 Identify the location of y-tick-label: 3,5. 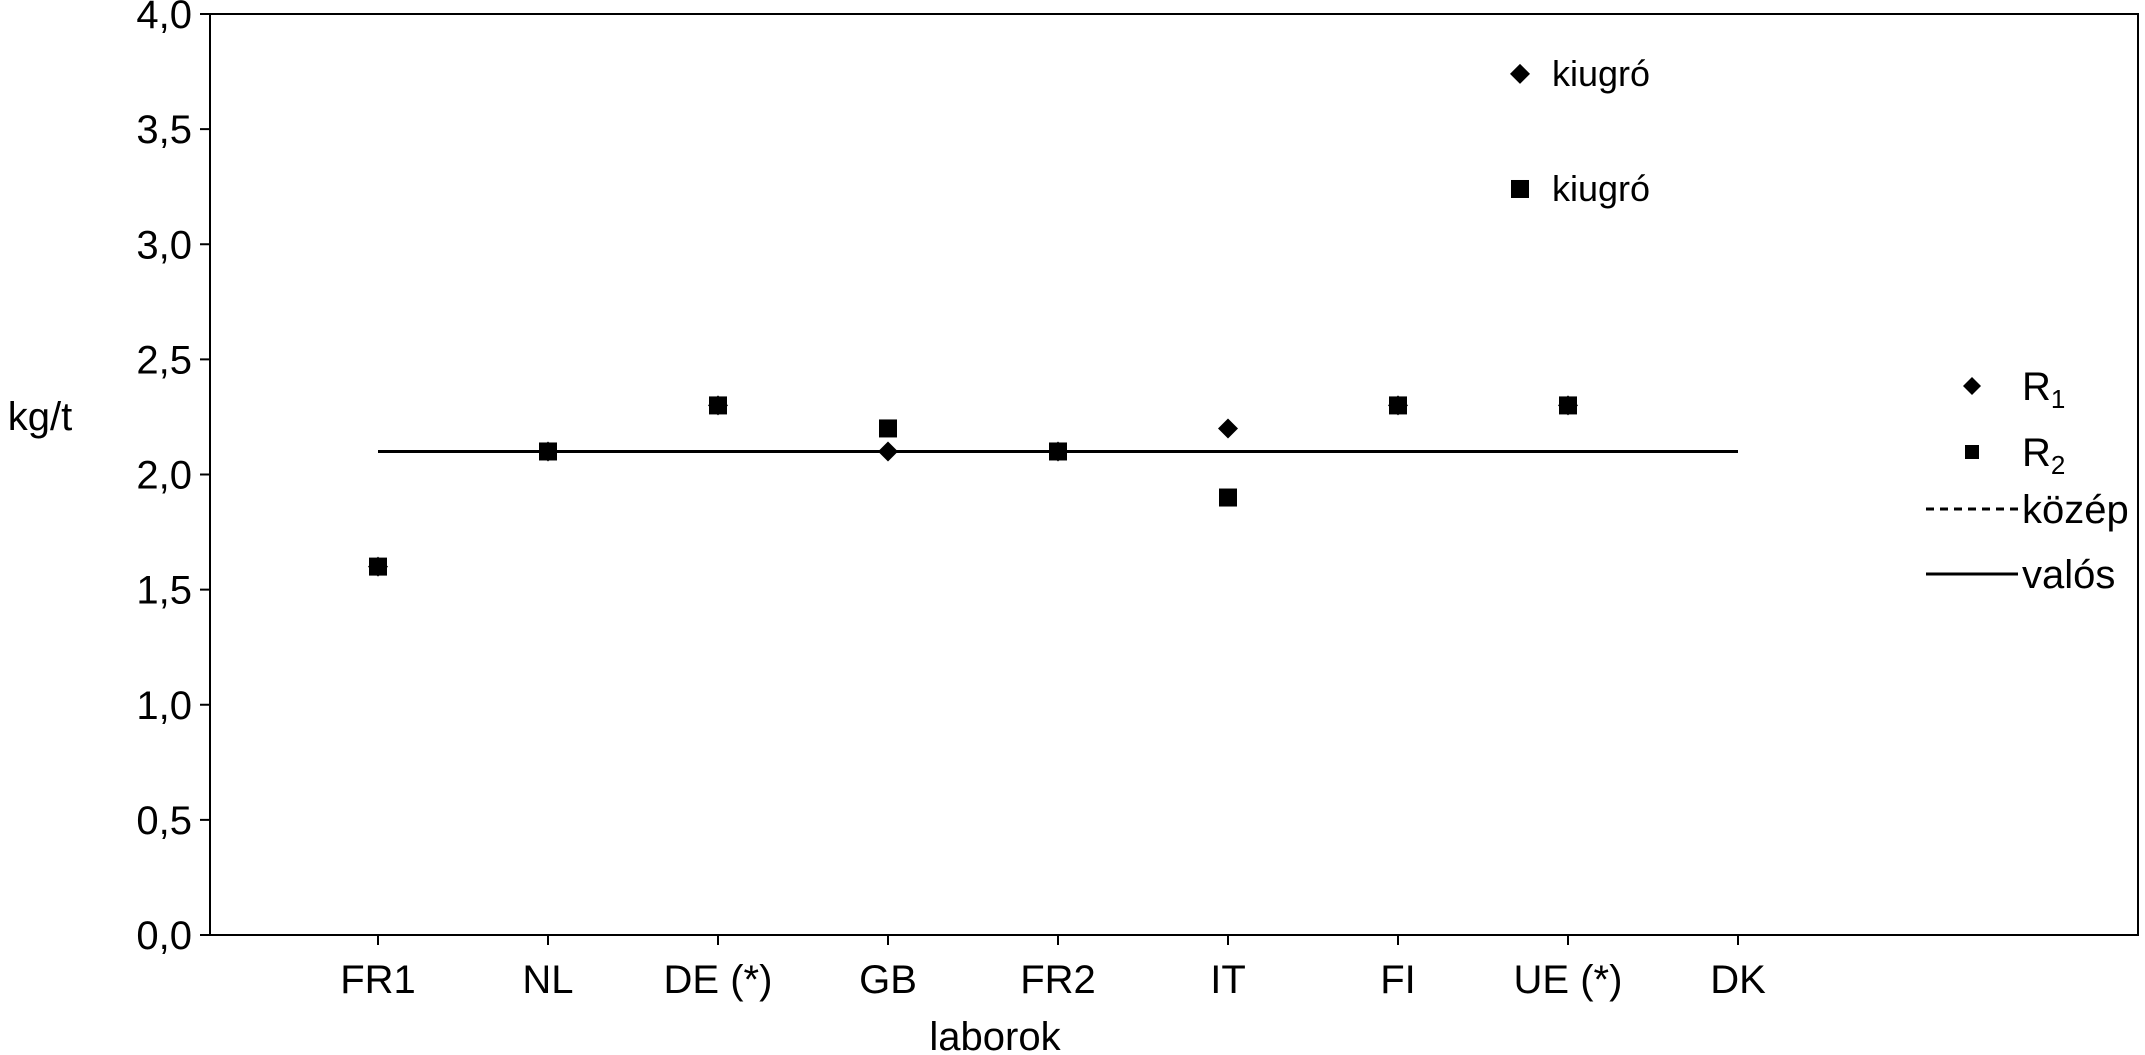
(164, 130).